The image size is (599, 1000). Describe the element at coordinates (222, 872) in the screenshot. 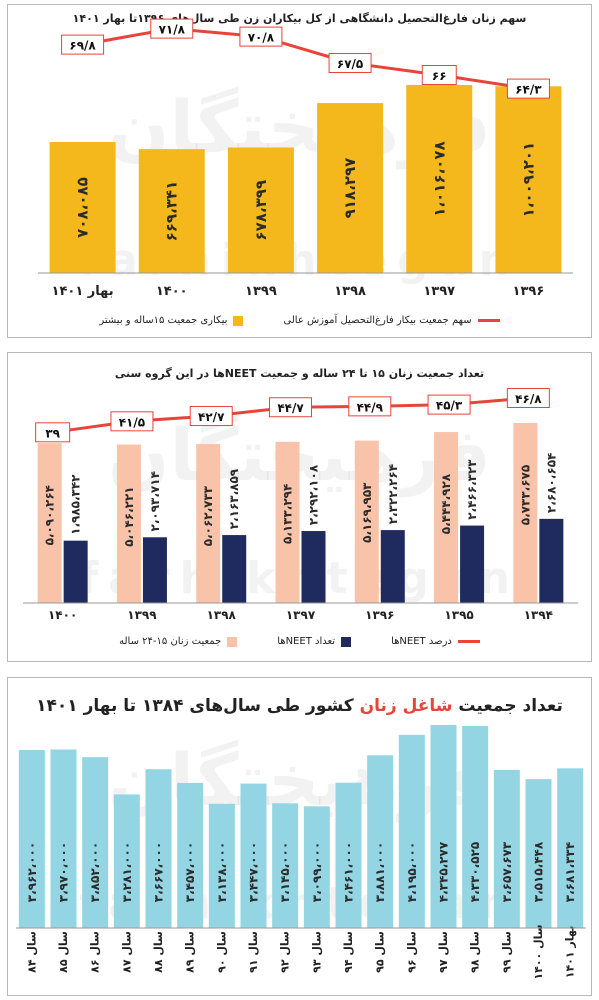

I see `bar-value-label: ۳،۱۳۸،۰۰۰` at that location.